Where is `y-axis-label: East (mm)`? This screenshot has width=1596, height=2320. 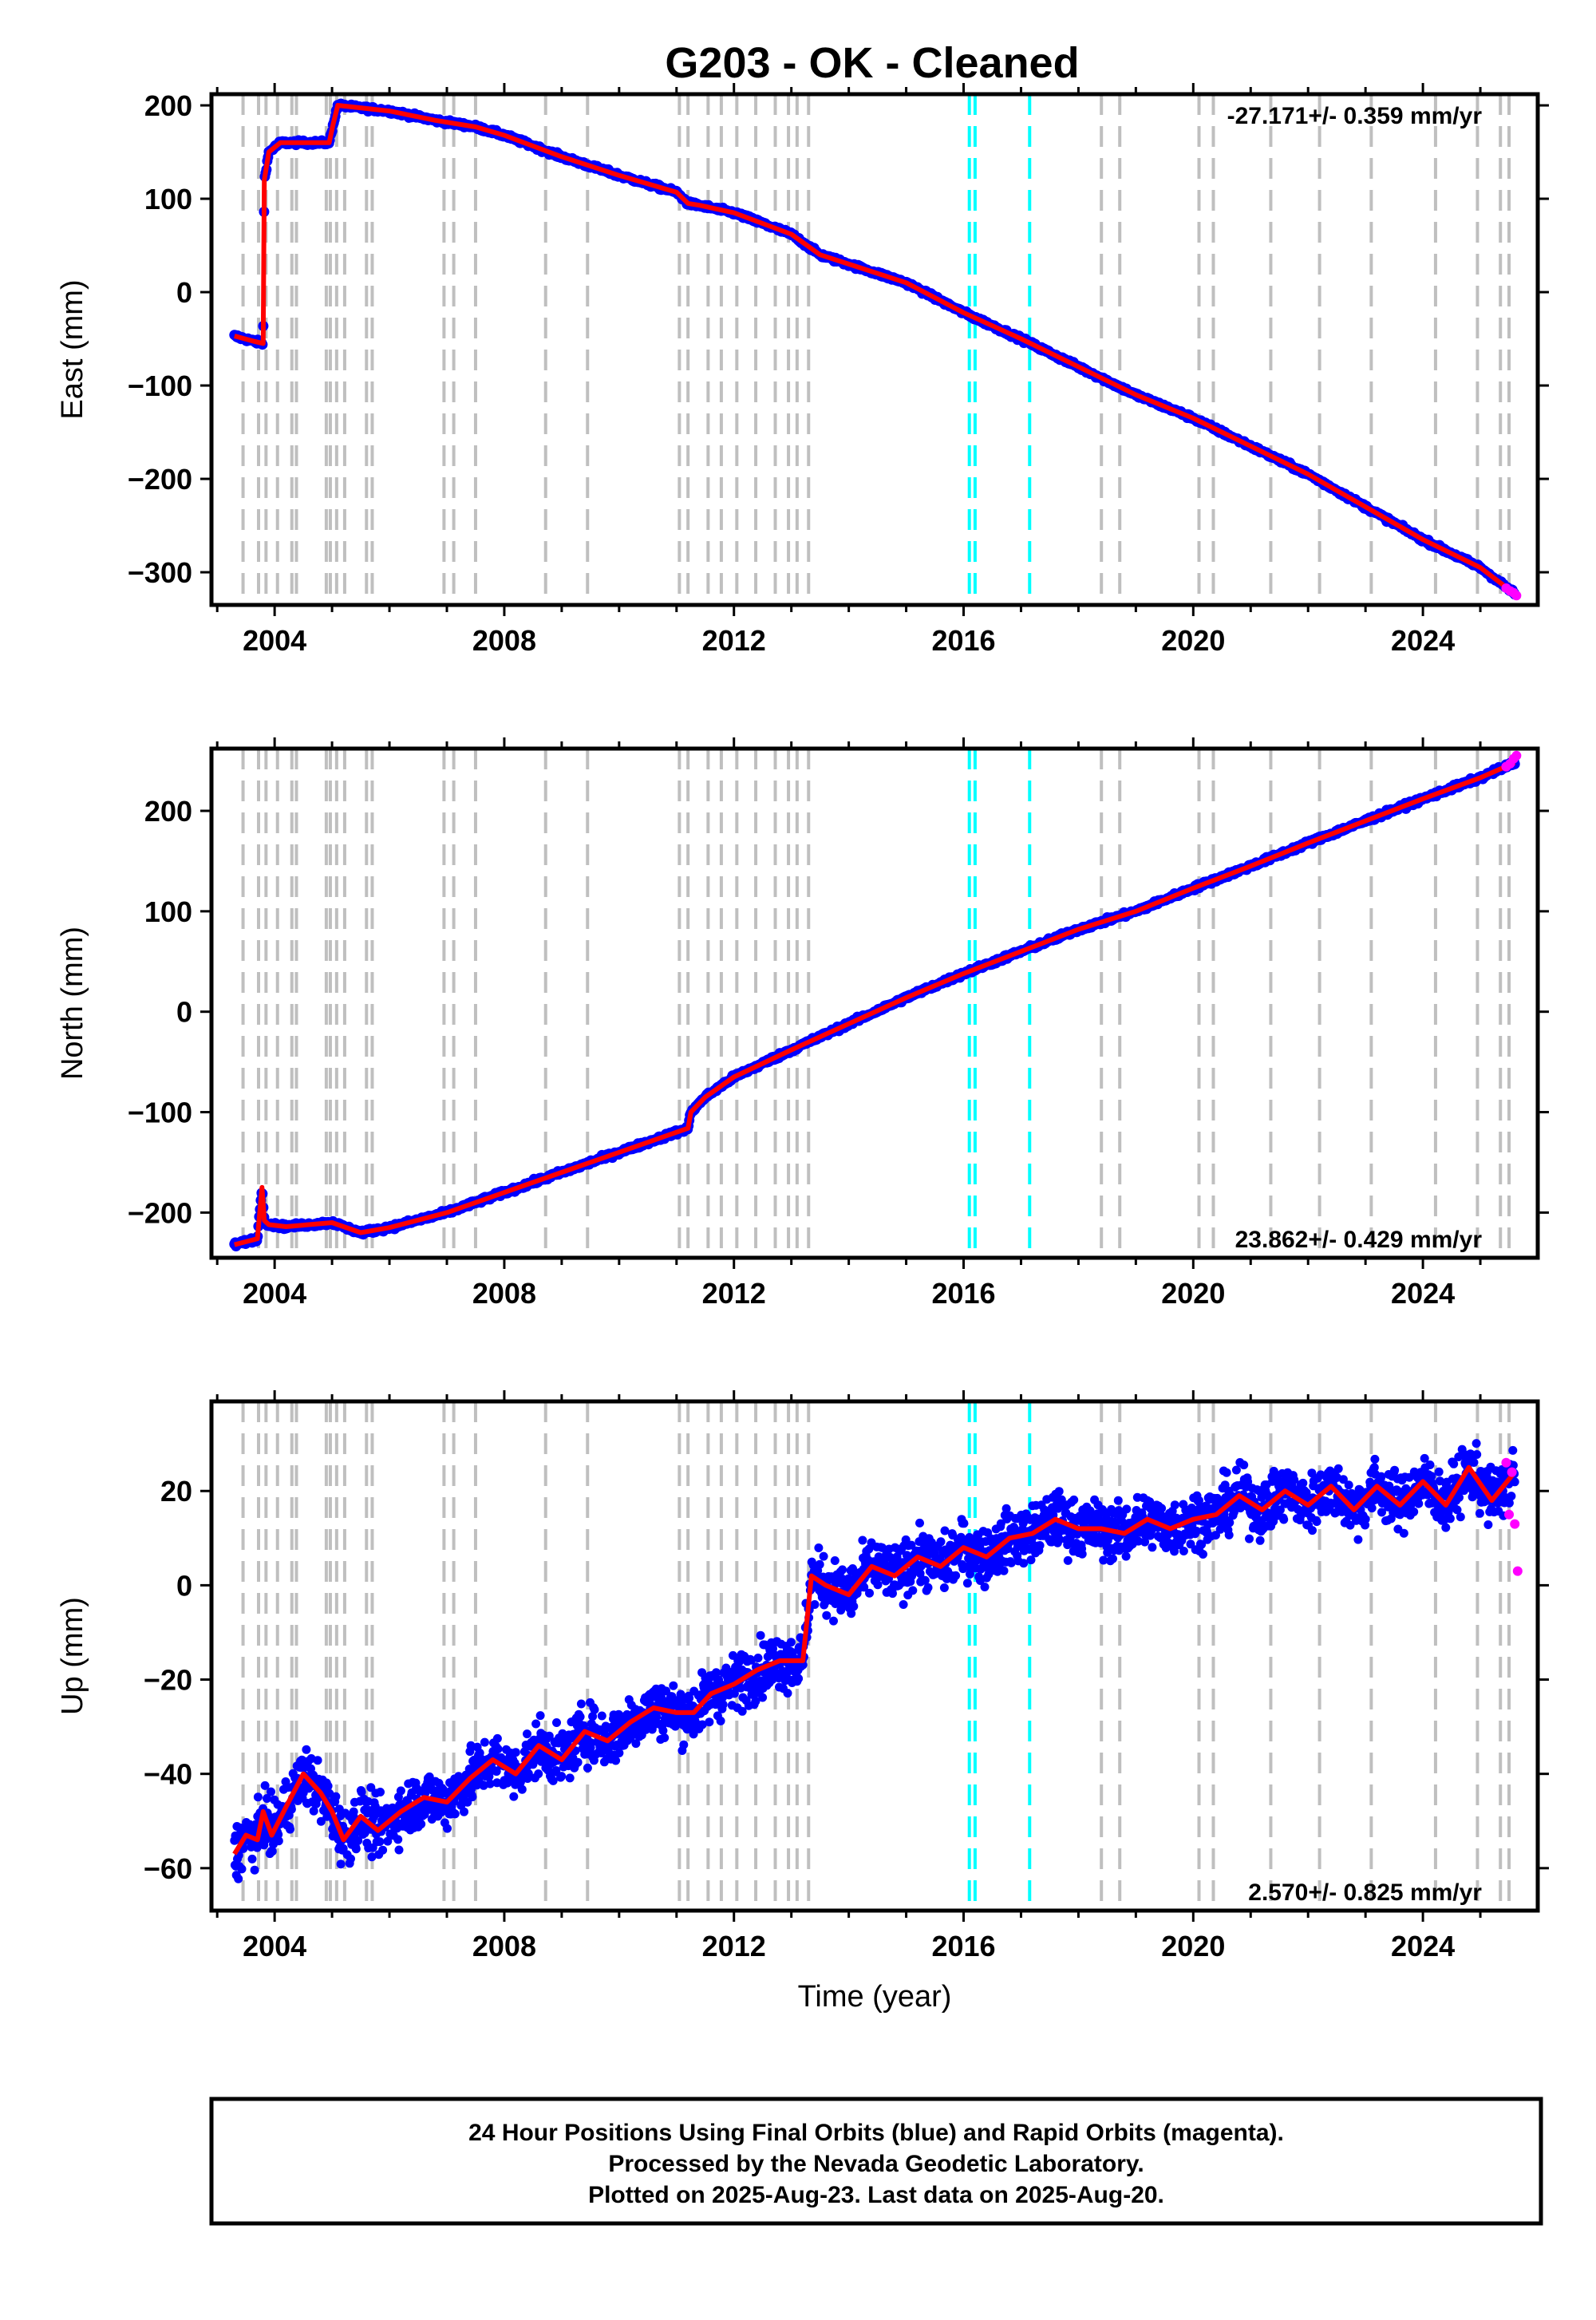 y-axis-label: East (mm) is located at coordinates (72, 349).